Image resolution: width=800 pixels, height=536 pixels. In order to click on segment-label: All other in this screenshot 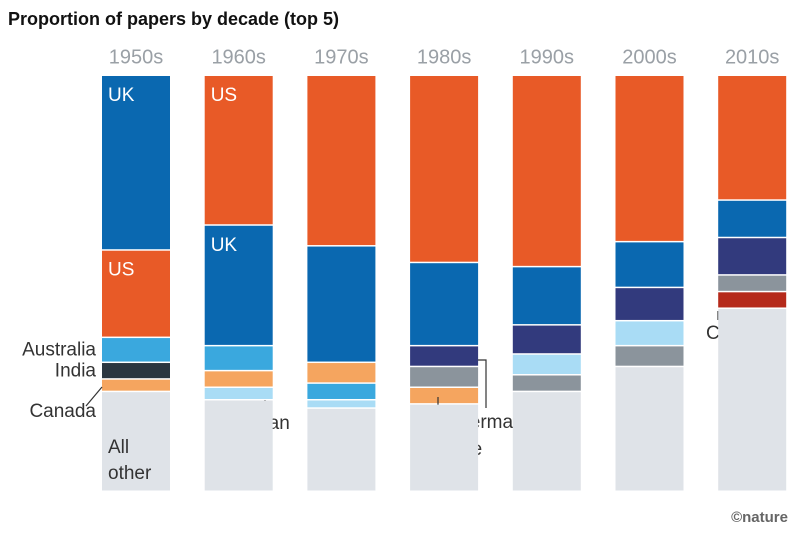, I will do `click(130, 460)`.